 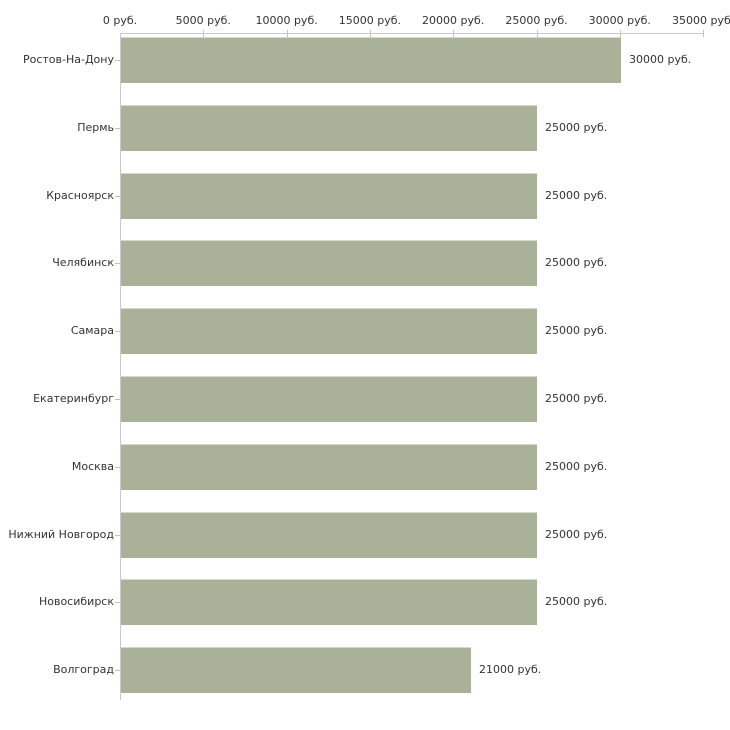 I want to click on x-axis-tick-label: 35000 руб., so click(x=700, y=20).